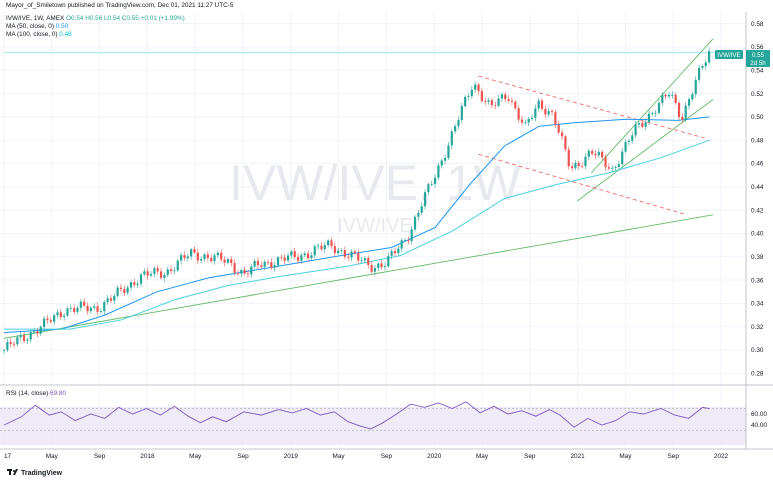 The image size is (773, 480). Describe the element at coordinates (42, 473) in the screenshot. I see `brand-name: TradingView` at that location.